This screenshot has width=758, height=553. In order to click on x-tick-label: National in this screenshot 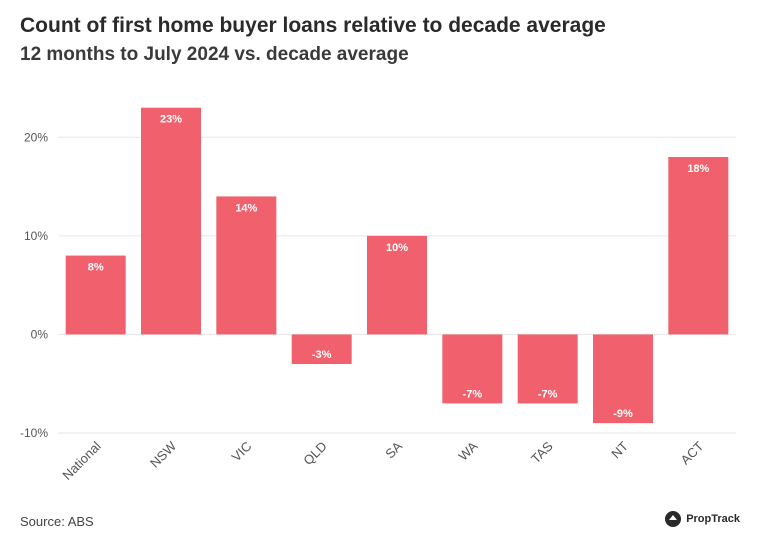, I will do `click(81, 460)`.